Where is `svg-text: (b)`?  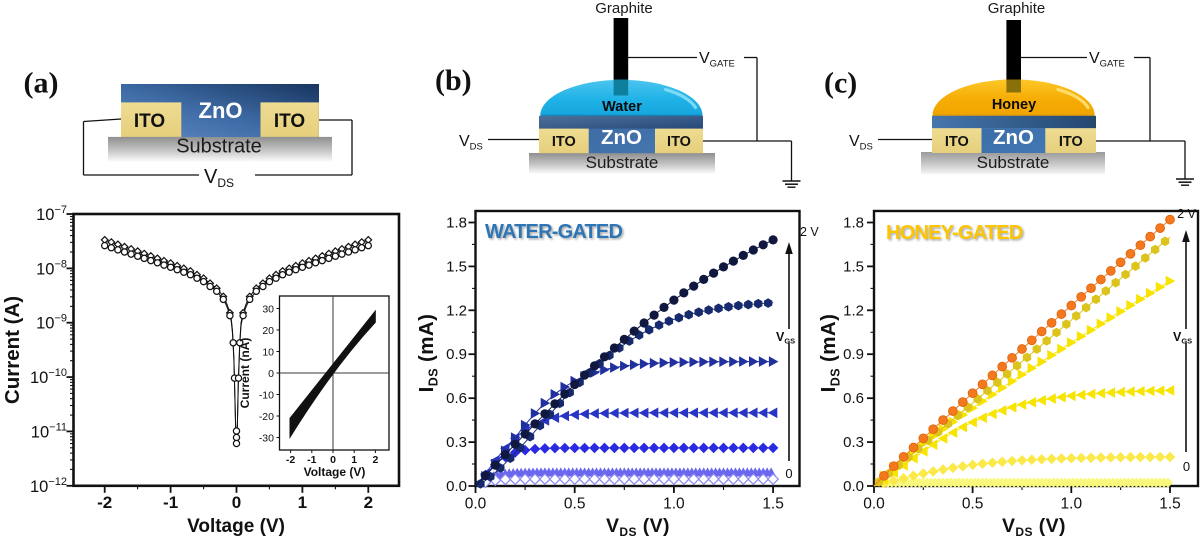 svg-text: (b) is located at coordinates (453, 80).